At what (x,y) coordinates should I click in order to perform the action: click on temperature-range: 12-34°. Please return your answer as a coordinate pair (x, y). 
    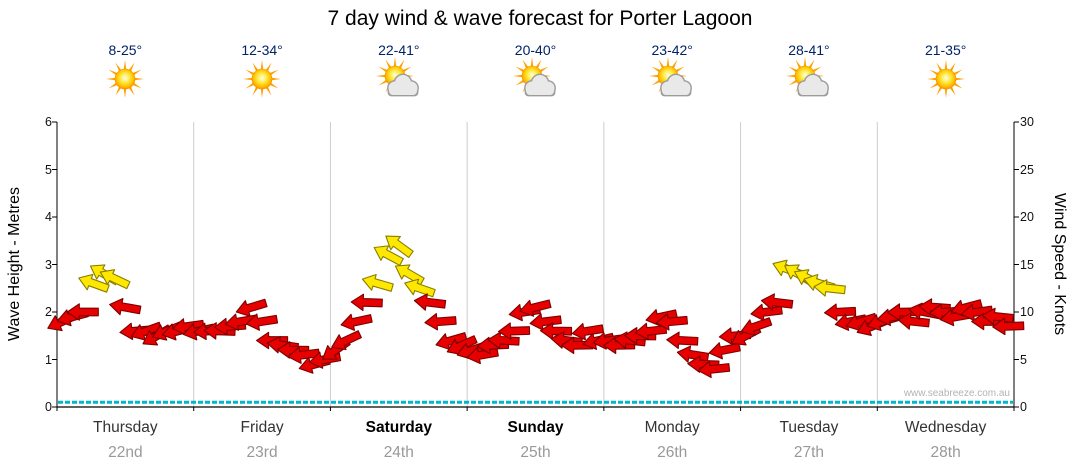
    Looking at the image, I should click on (262, 50).